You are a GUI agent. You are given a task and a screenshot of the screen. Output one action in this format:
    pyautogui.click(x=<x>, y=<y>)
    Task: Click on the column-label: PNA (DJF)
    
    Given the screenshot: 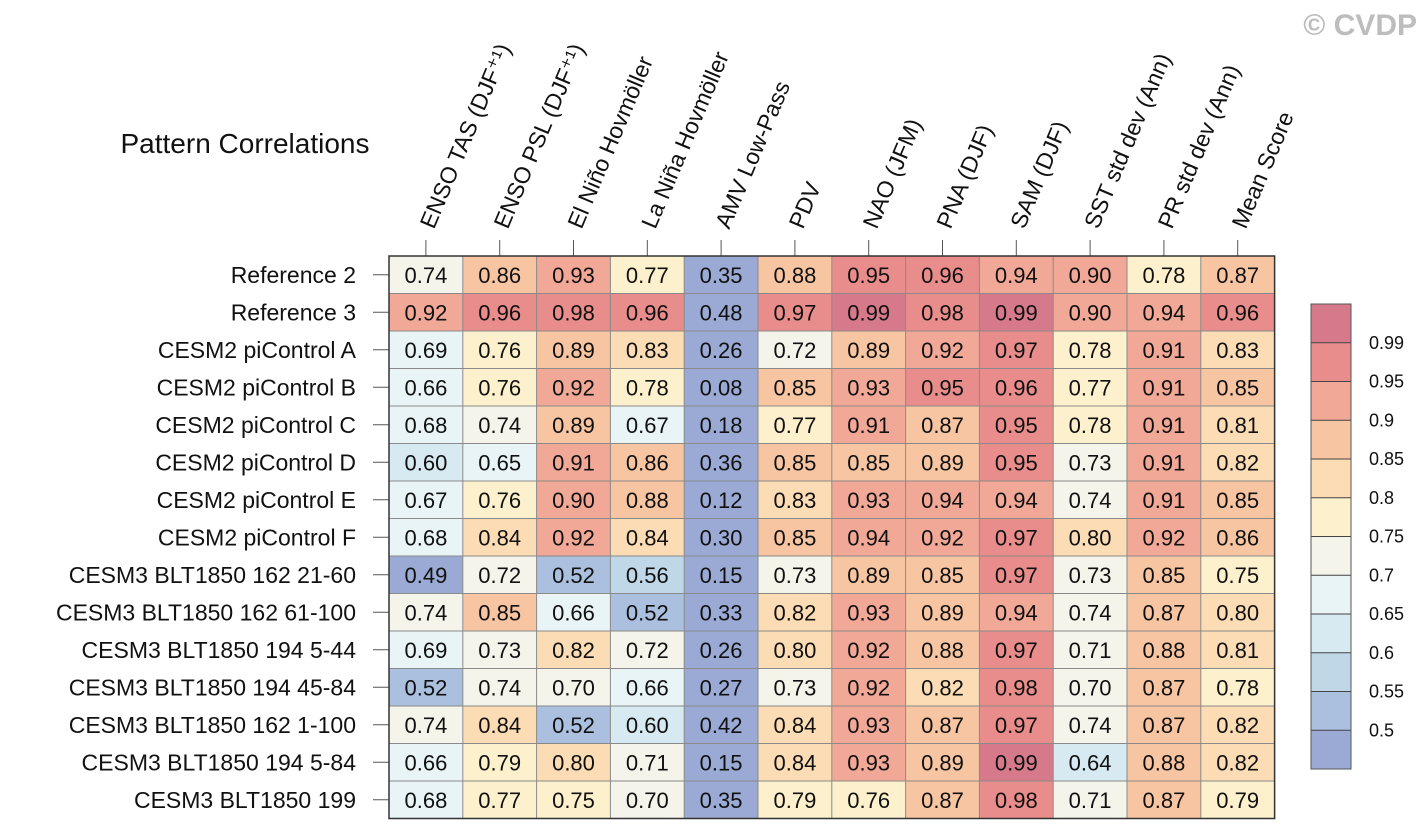 What is the action you would take?
    pyautogui.click(x=964, y=176)
    